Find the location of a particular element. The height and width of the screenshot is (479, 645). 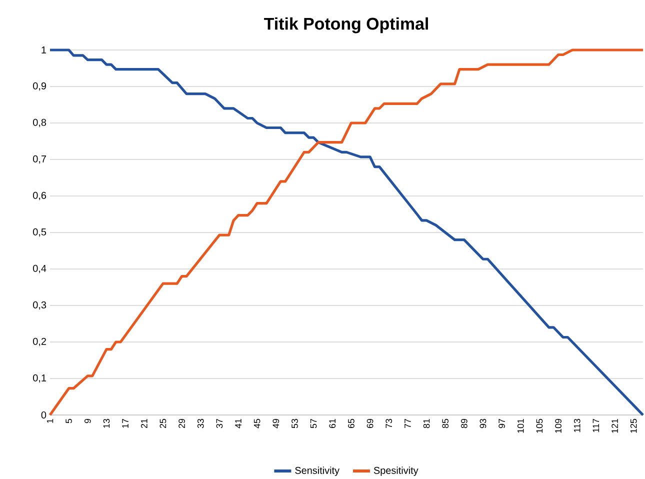

x-tick-label: 37 is located at coordinates (219, 423).